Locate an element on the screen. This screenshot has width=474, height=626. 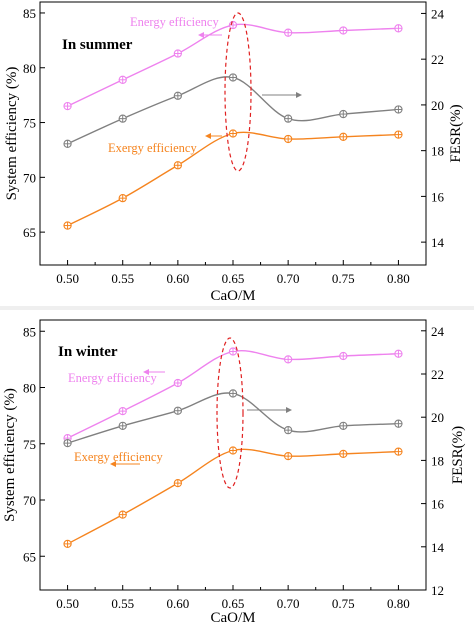
season-label: In summer is located at coordinates (97, 45).